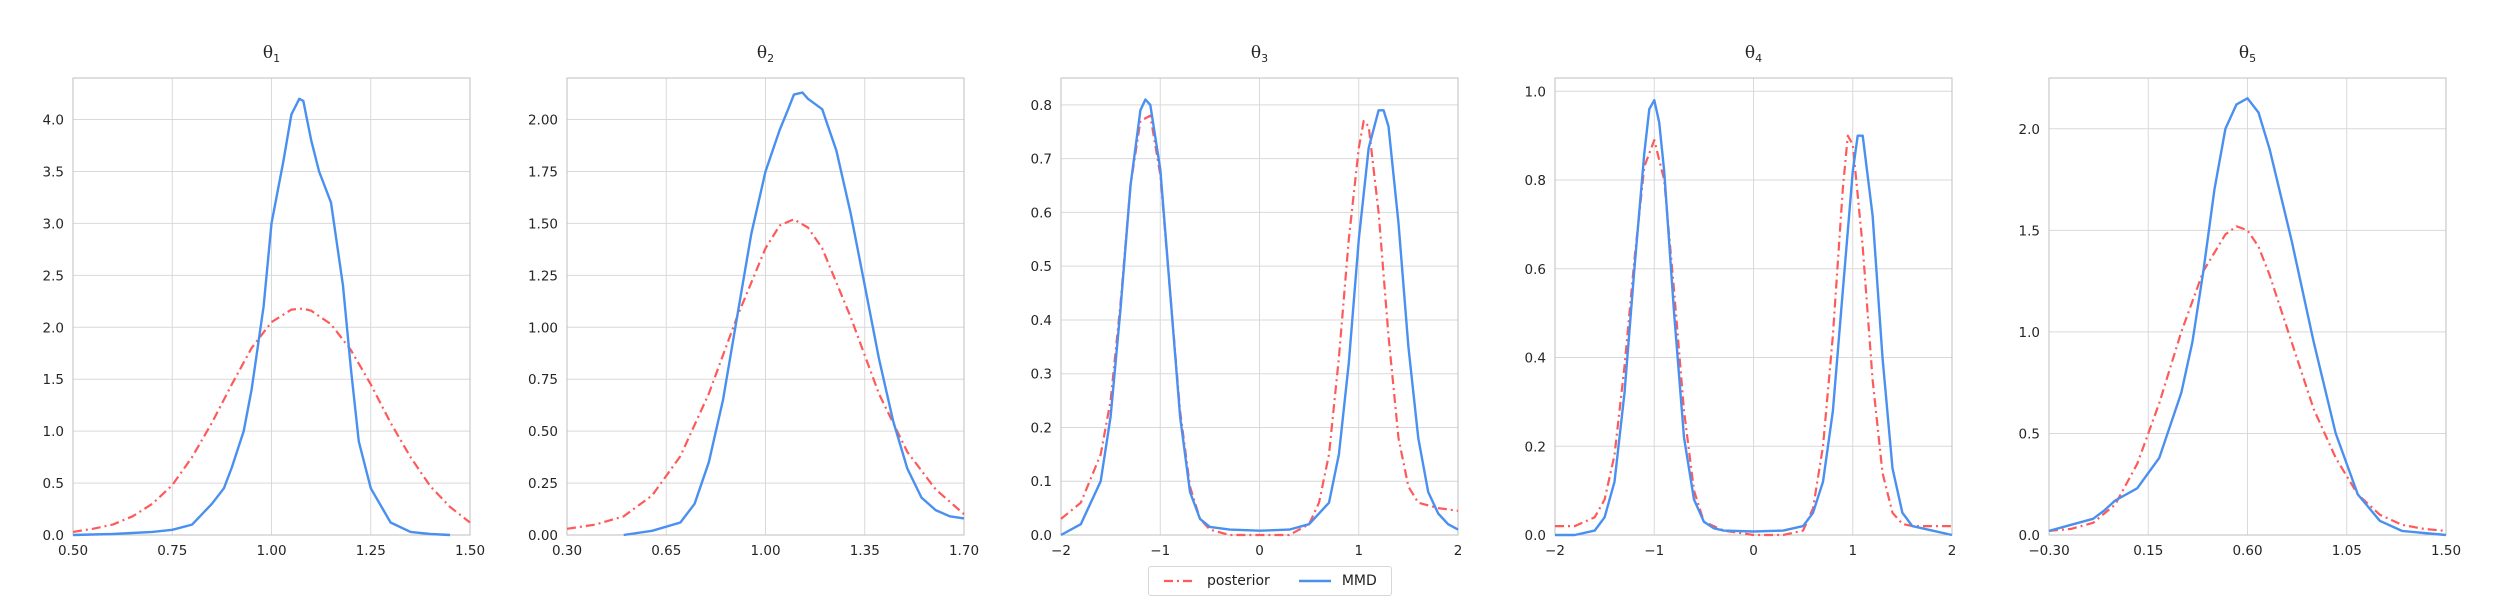 The width and height of the screenshot is (2500, 600). Describe the element at coordinates (543, 484) in the screenshot. I see `y-tick-label: 0.25` at that location.